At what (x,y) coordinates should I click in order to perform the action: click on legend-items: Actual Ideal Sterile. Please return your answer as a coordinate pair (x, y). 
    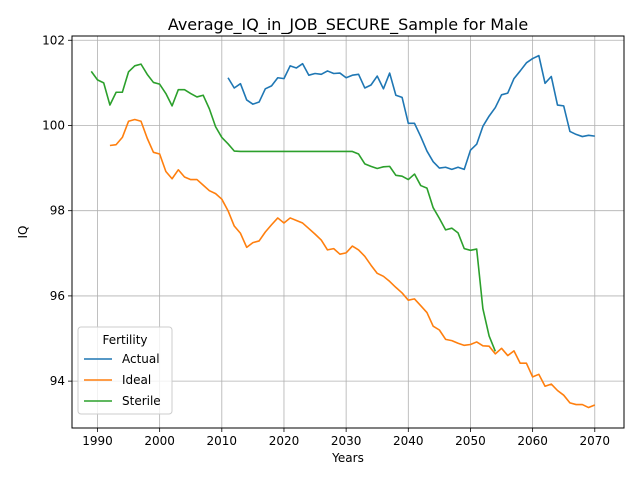
    Looking at the image, I should click on (122, 380).